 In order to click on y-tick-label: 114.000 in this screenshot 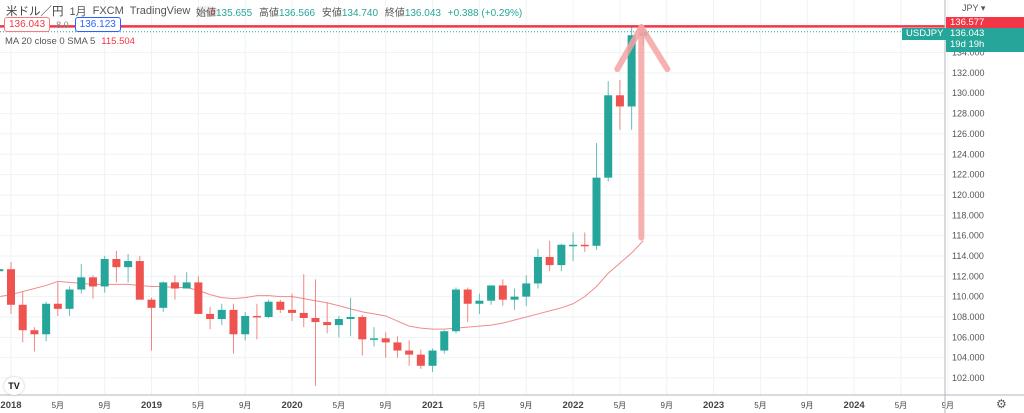, I will do `click(968, 256)`.